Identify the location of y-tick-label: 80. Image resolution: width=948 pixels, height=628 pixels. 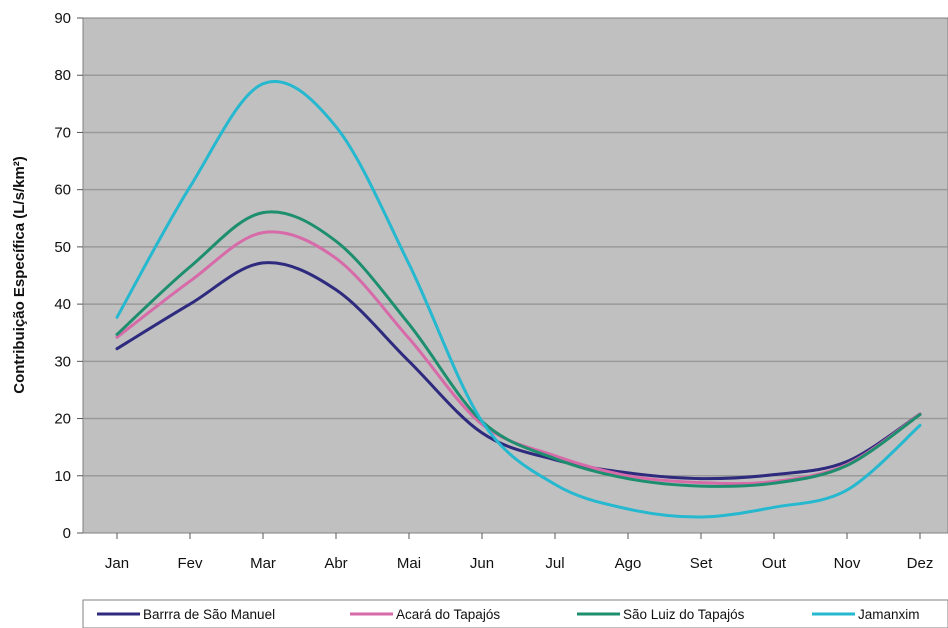
(62, 75).